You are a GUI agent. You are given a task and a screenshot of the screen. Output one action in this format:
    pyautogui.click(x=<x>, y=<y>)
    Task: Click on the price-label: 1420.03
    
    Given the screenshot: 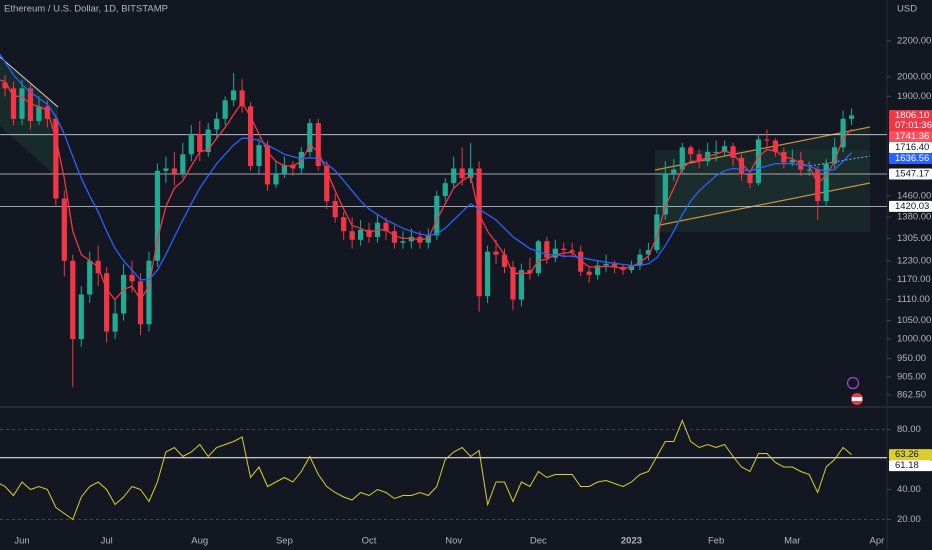 What is the action you would take?
    pyautogui.click(x=912, y=206)
    